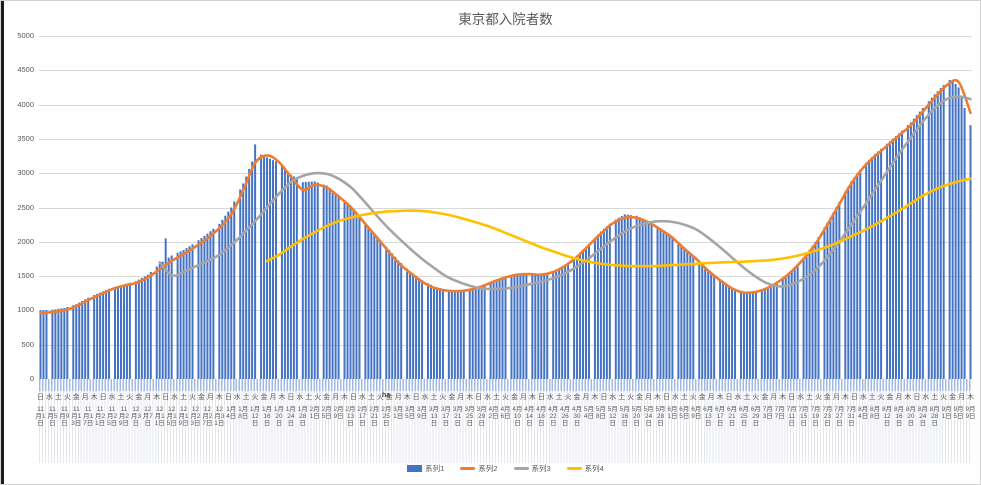 The image size is (981, 485). I want to click on x-date-label: 6月1日, so click(672, 413).